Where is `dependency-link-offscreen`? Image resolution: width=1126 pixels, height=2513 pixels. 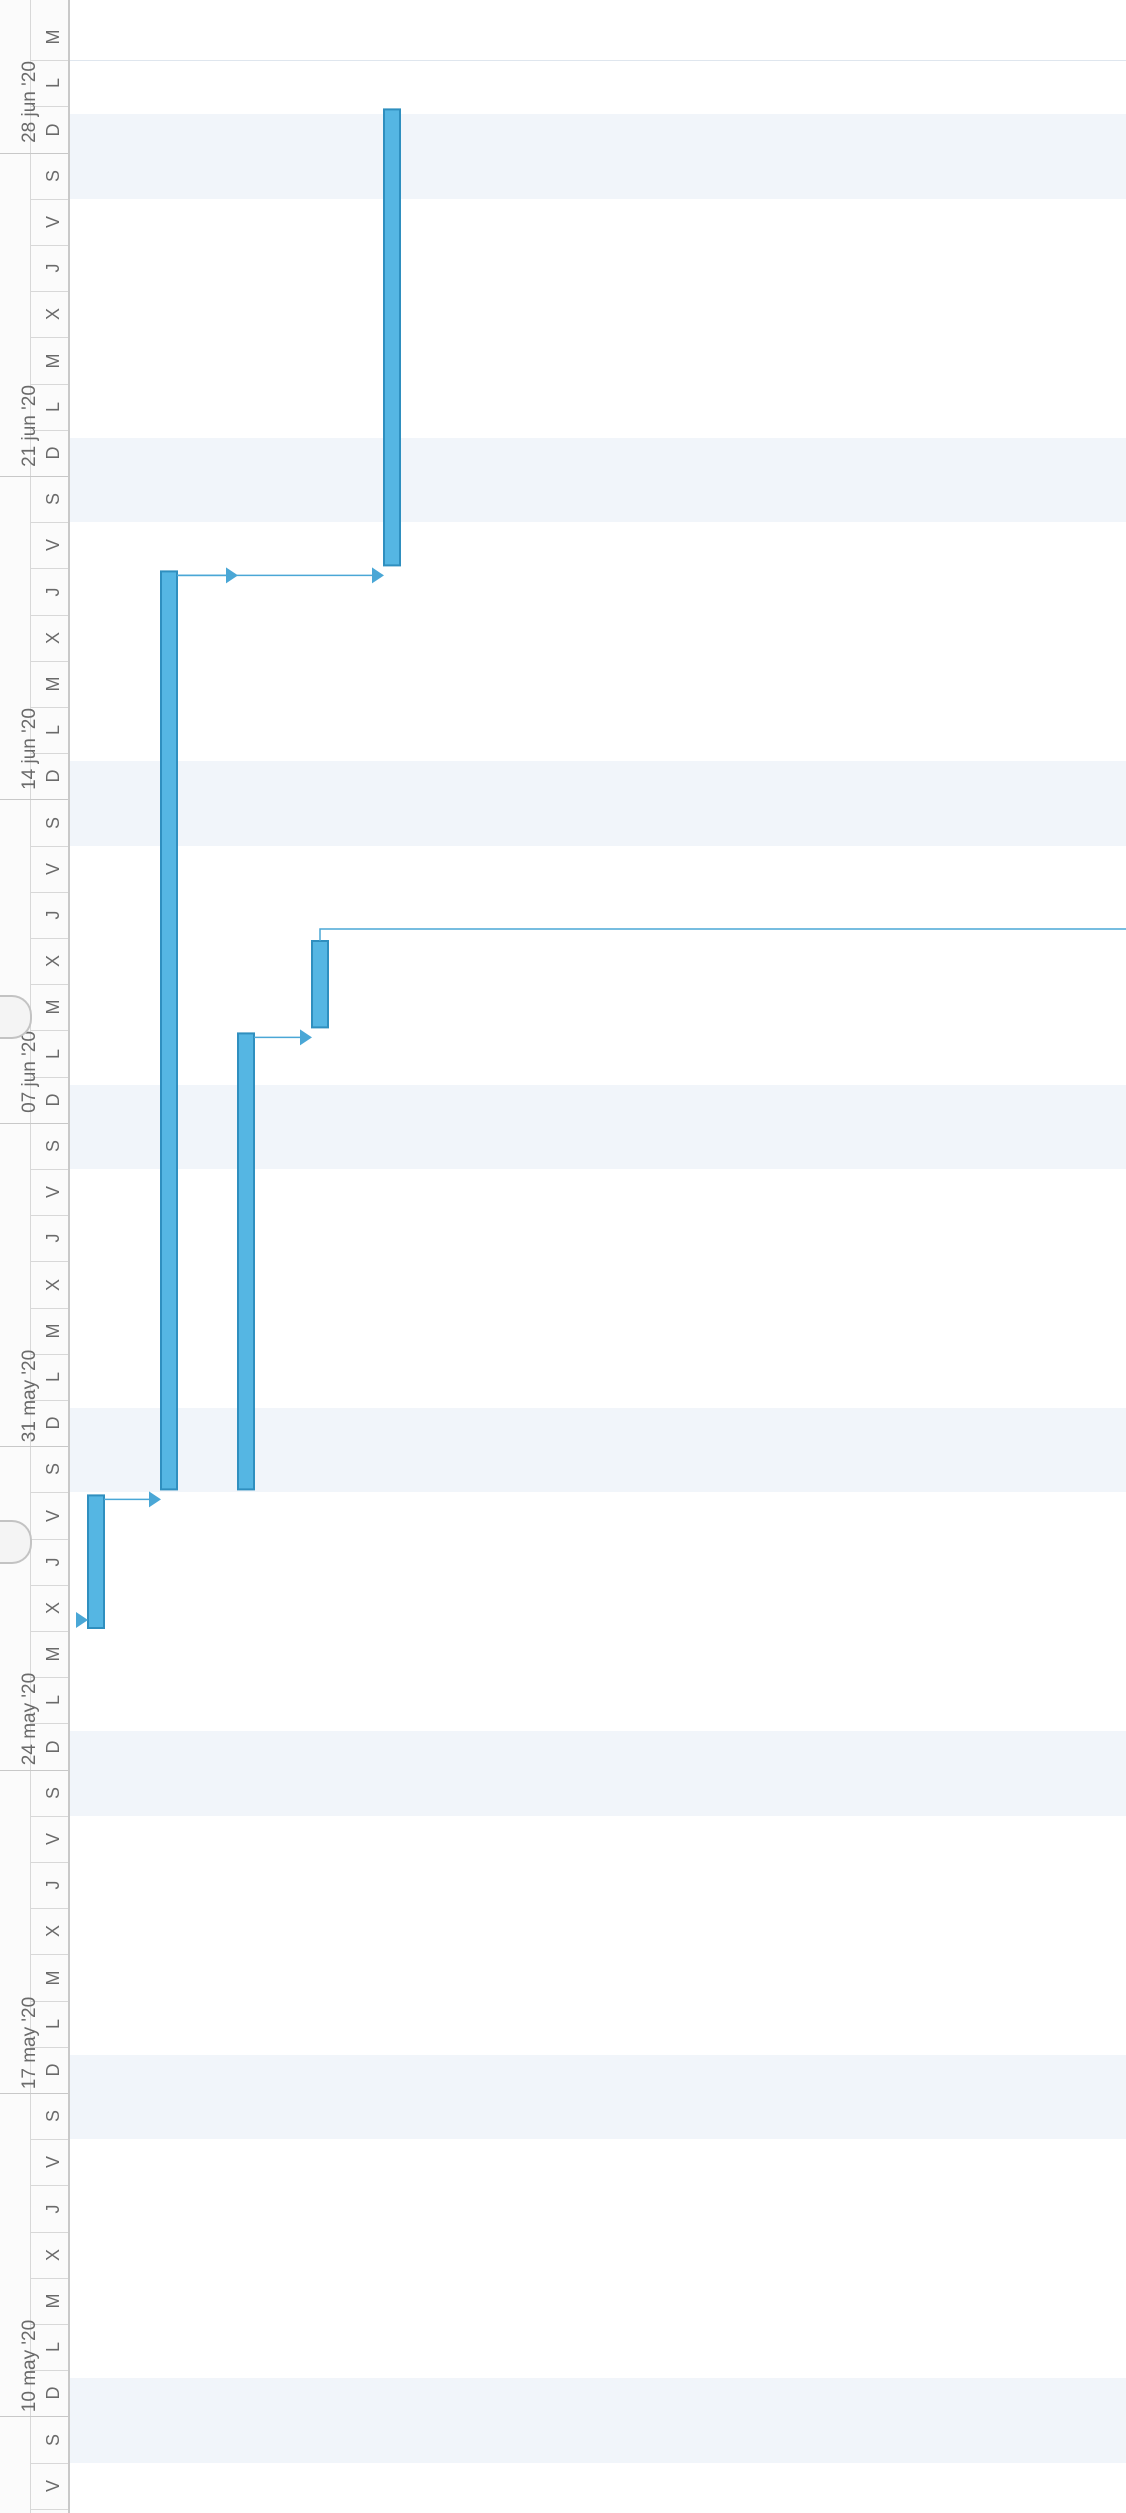 dependency-link-offscreen is located at coordinates (722, 934).